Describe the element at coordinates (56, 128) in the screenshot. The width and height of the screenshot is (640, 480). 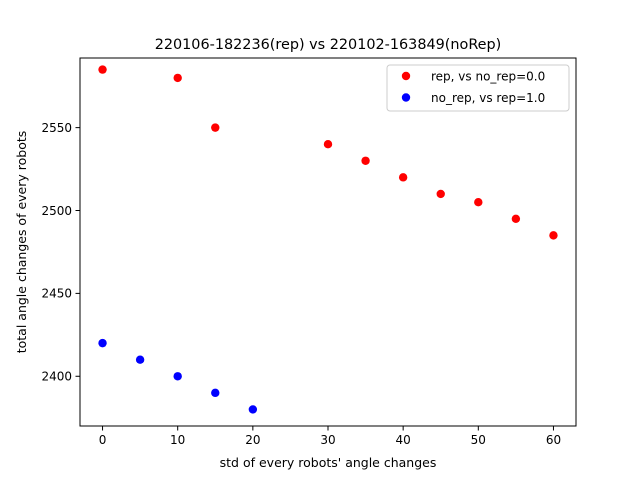
I see `y-tick-label: 2550` at that location.